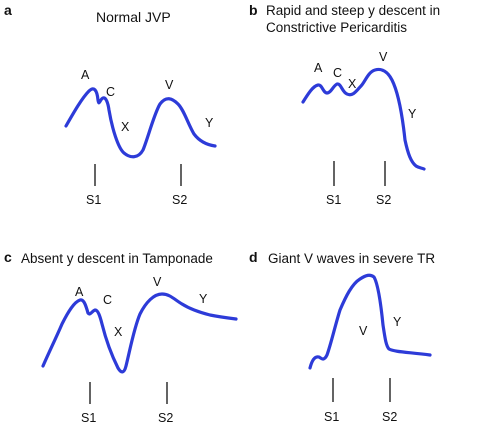  I want to click on panel-d-diagram: V Y S1 S2, so click(370, 348).